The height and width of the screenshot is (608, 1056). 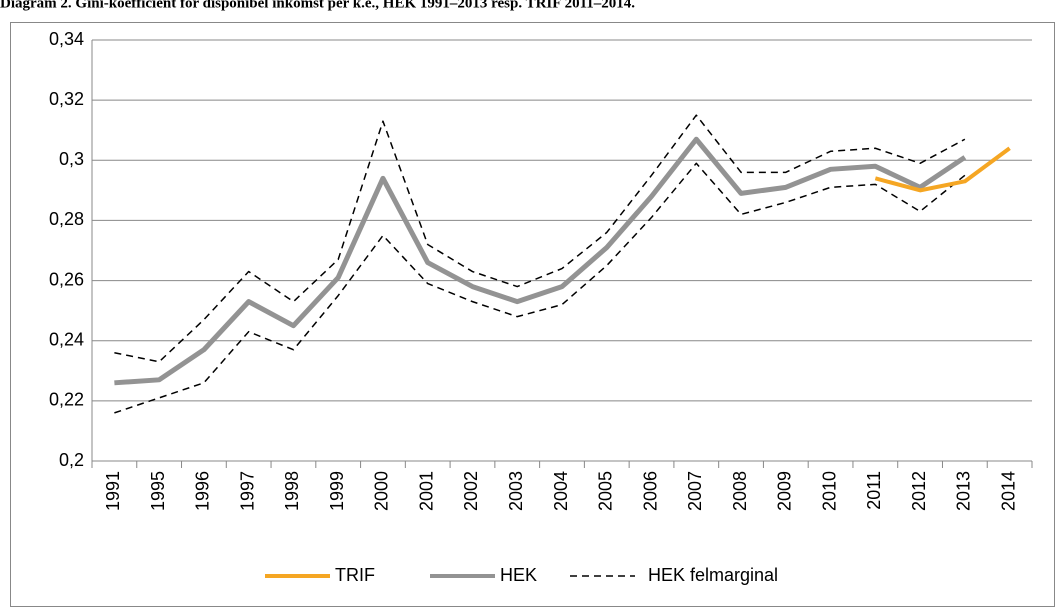 What do you see at coordinates (203, 491) in the screenshot?
I see `x-tick-label: 1996` at bounding box center [203, 491].